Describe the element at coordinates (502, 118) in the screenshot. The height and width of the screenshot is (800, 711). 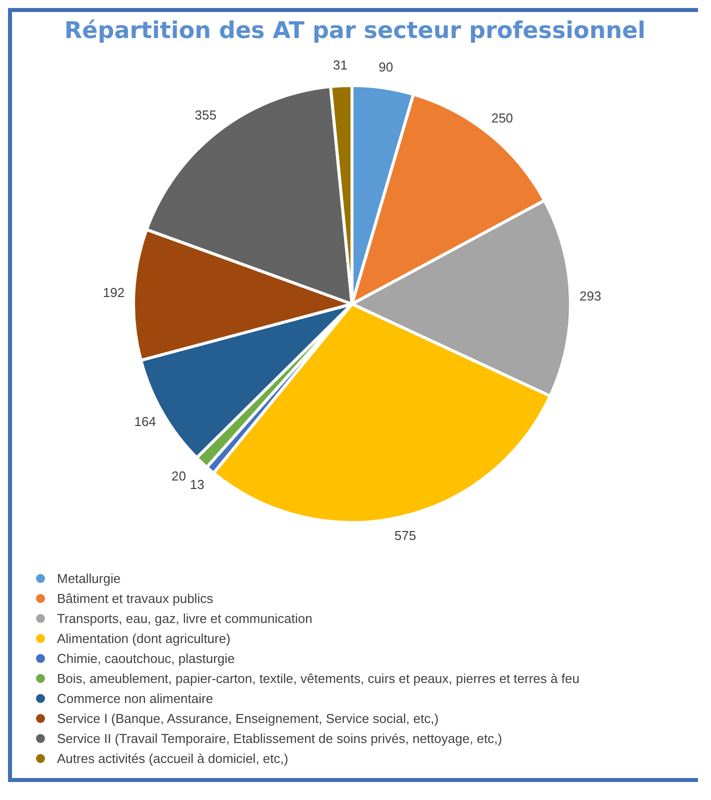
I see `data-label: 250` at that location.